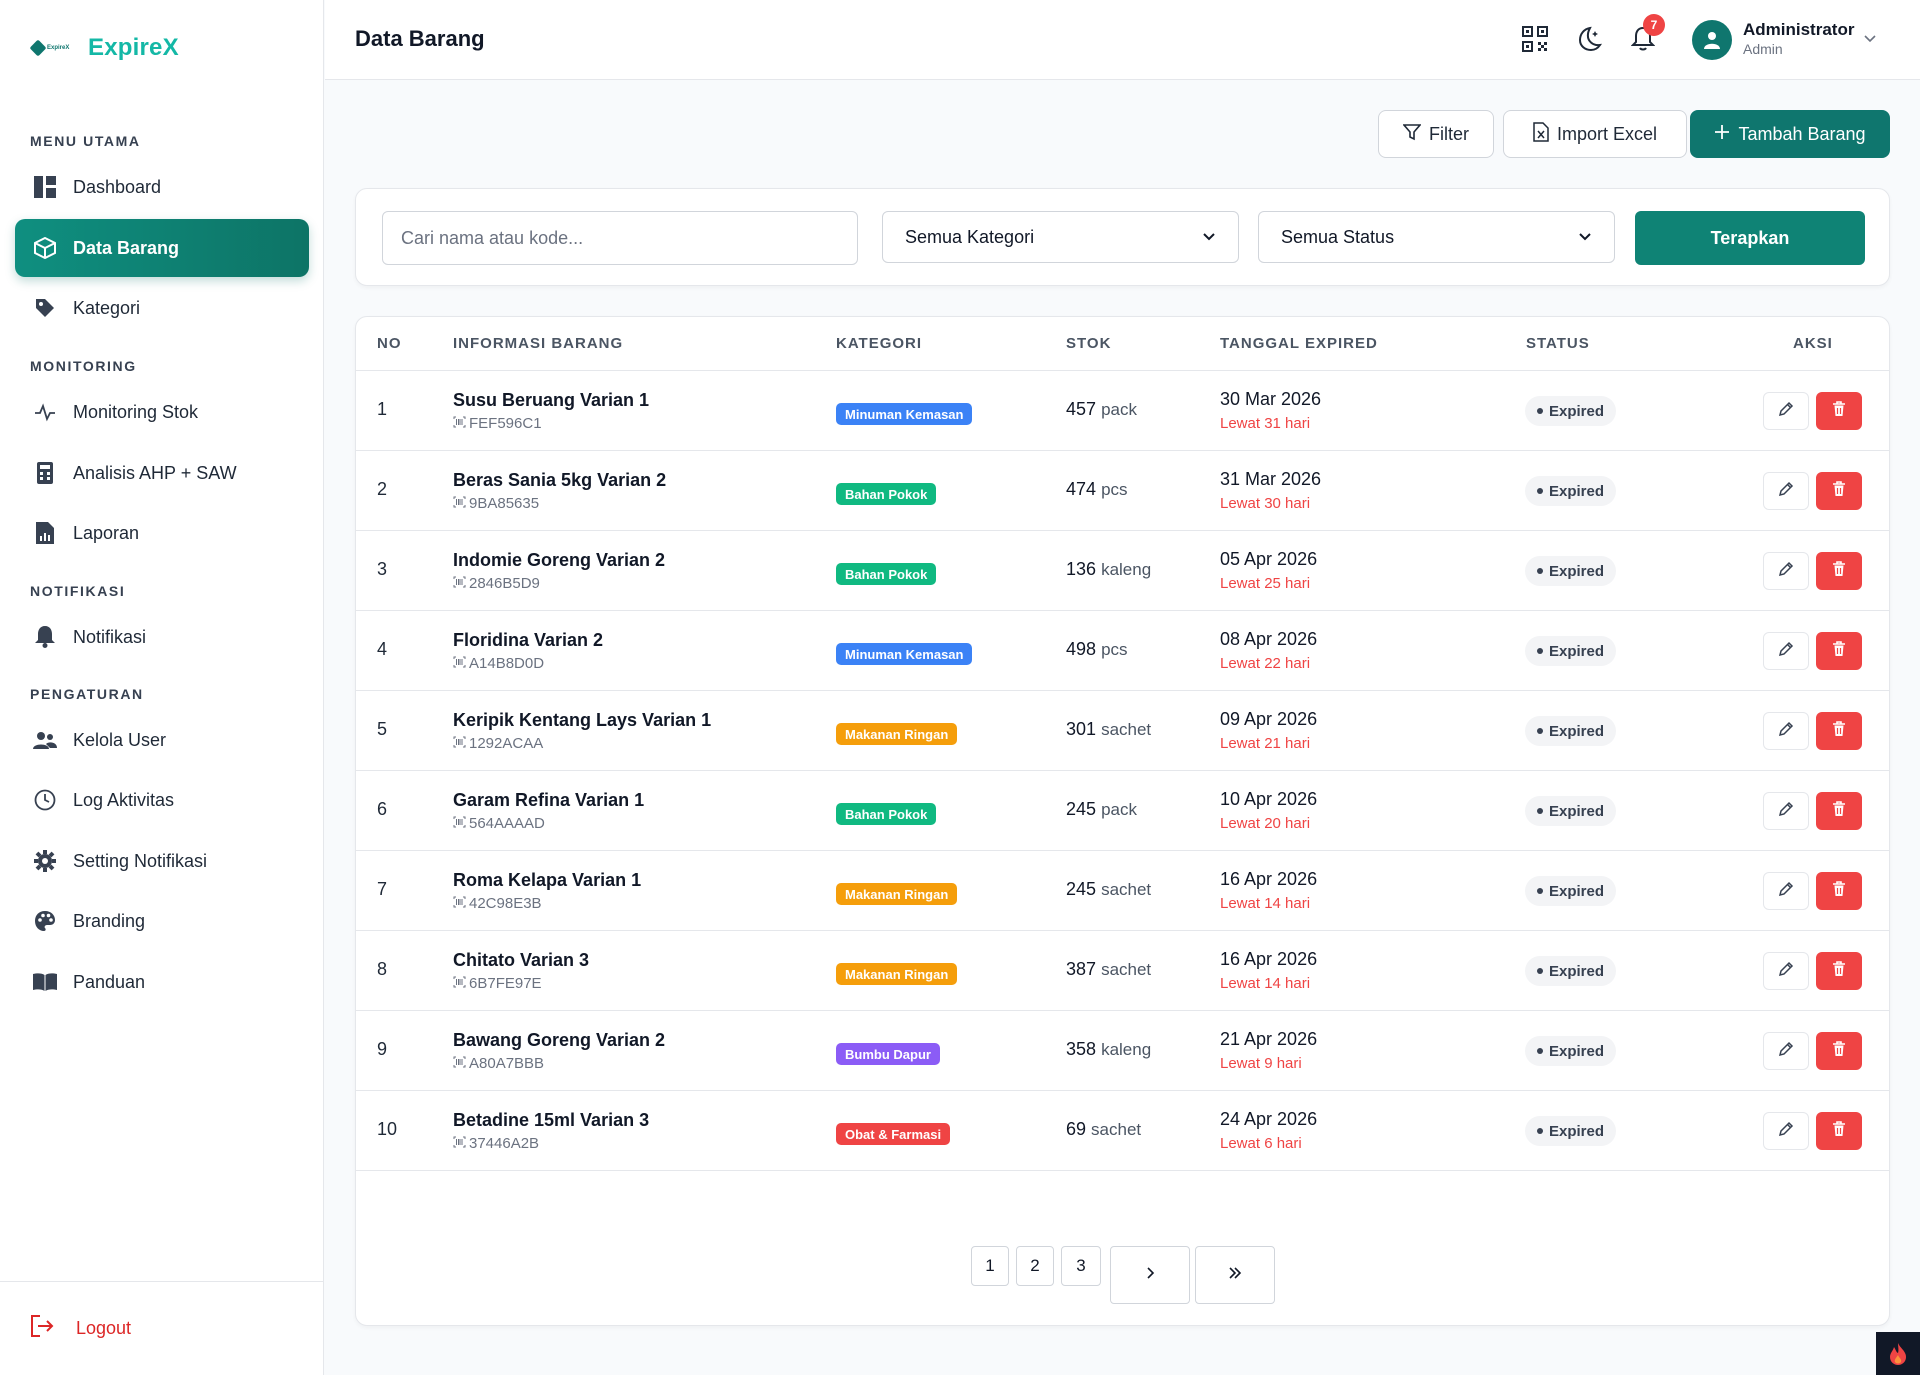 The width and height of the screenshot is (1920, 1375). What do you see at coordinates (1541, 134) in the screenshot?
I see `excel-file-icon` at bounding box center [1541, 134].